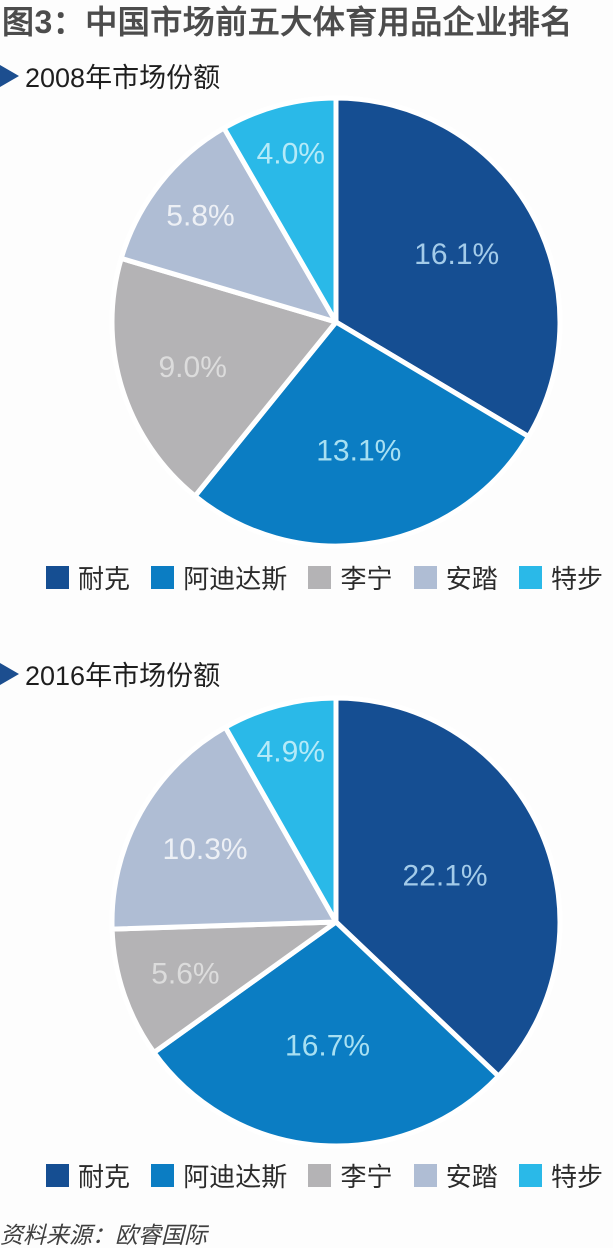  Describe the element at coordinates (291, 751) in the screenshot. I see `pie-slice-label-特步: 4.9%` at that location.